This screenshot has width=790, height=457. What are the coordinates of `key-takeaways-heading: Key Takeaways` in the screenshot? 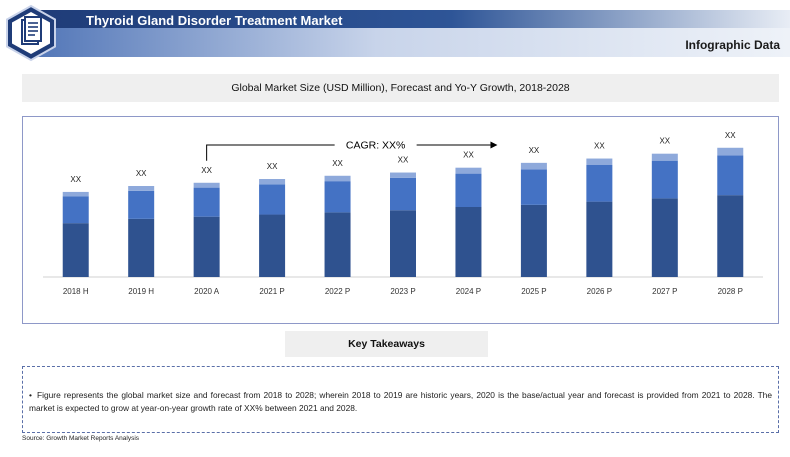 It's located at (386, 344).